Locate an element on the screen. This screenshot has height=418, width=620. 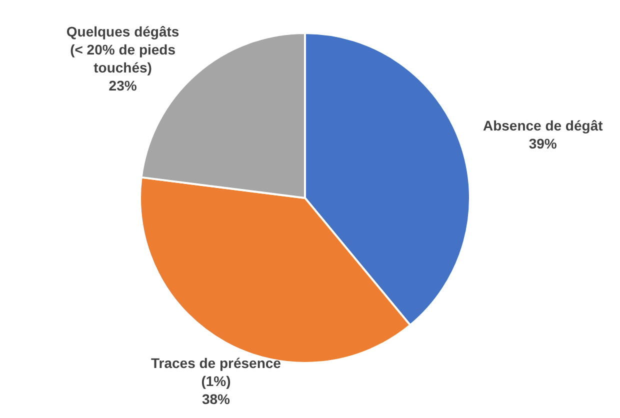
slice-label: Absence de dégât is located at coordinates (543, 125).